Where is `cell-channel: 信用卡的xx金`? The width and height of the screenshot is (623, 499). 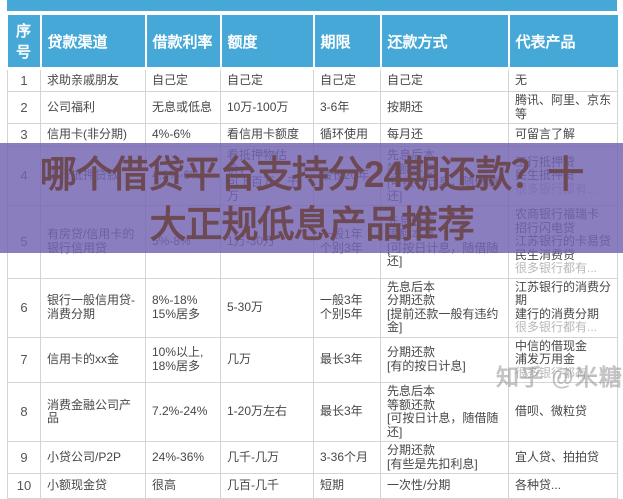
cell-channel: 信用卡的xx金 is located at coordinates (93, 359).